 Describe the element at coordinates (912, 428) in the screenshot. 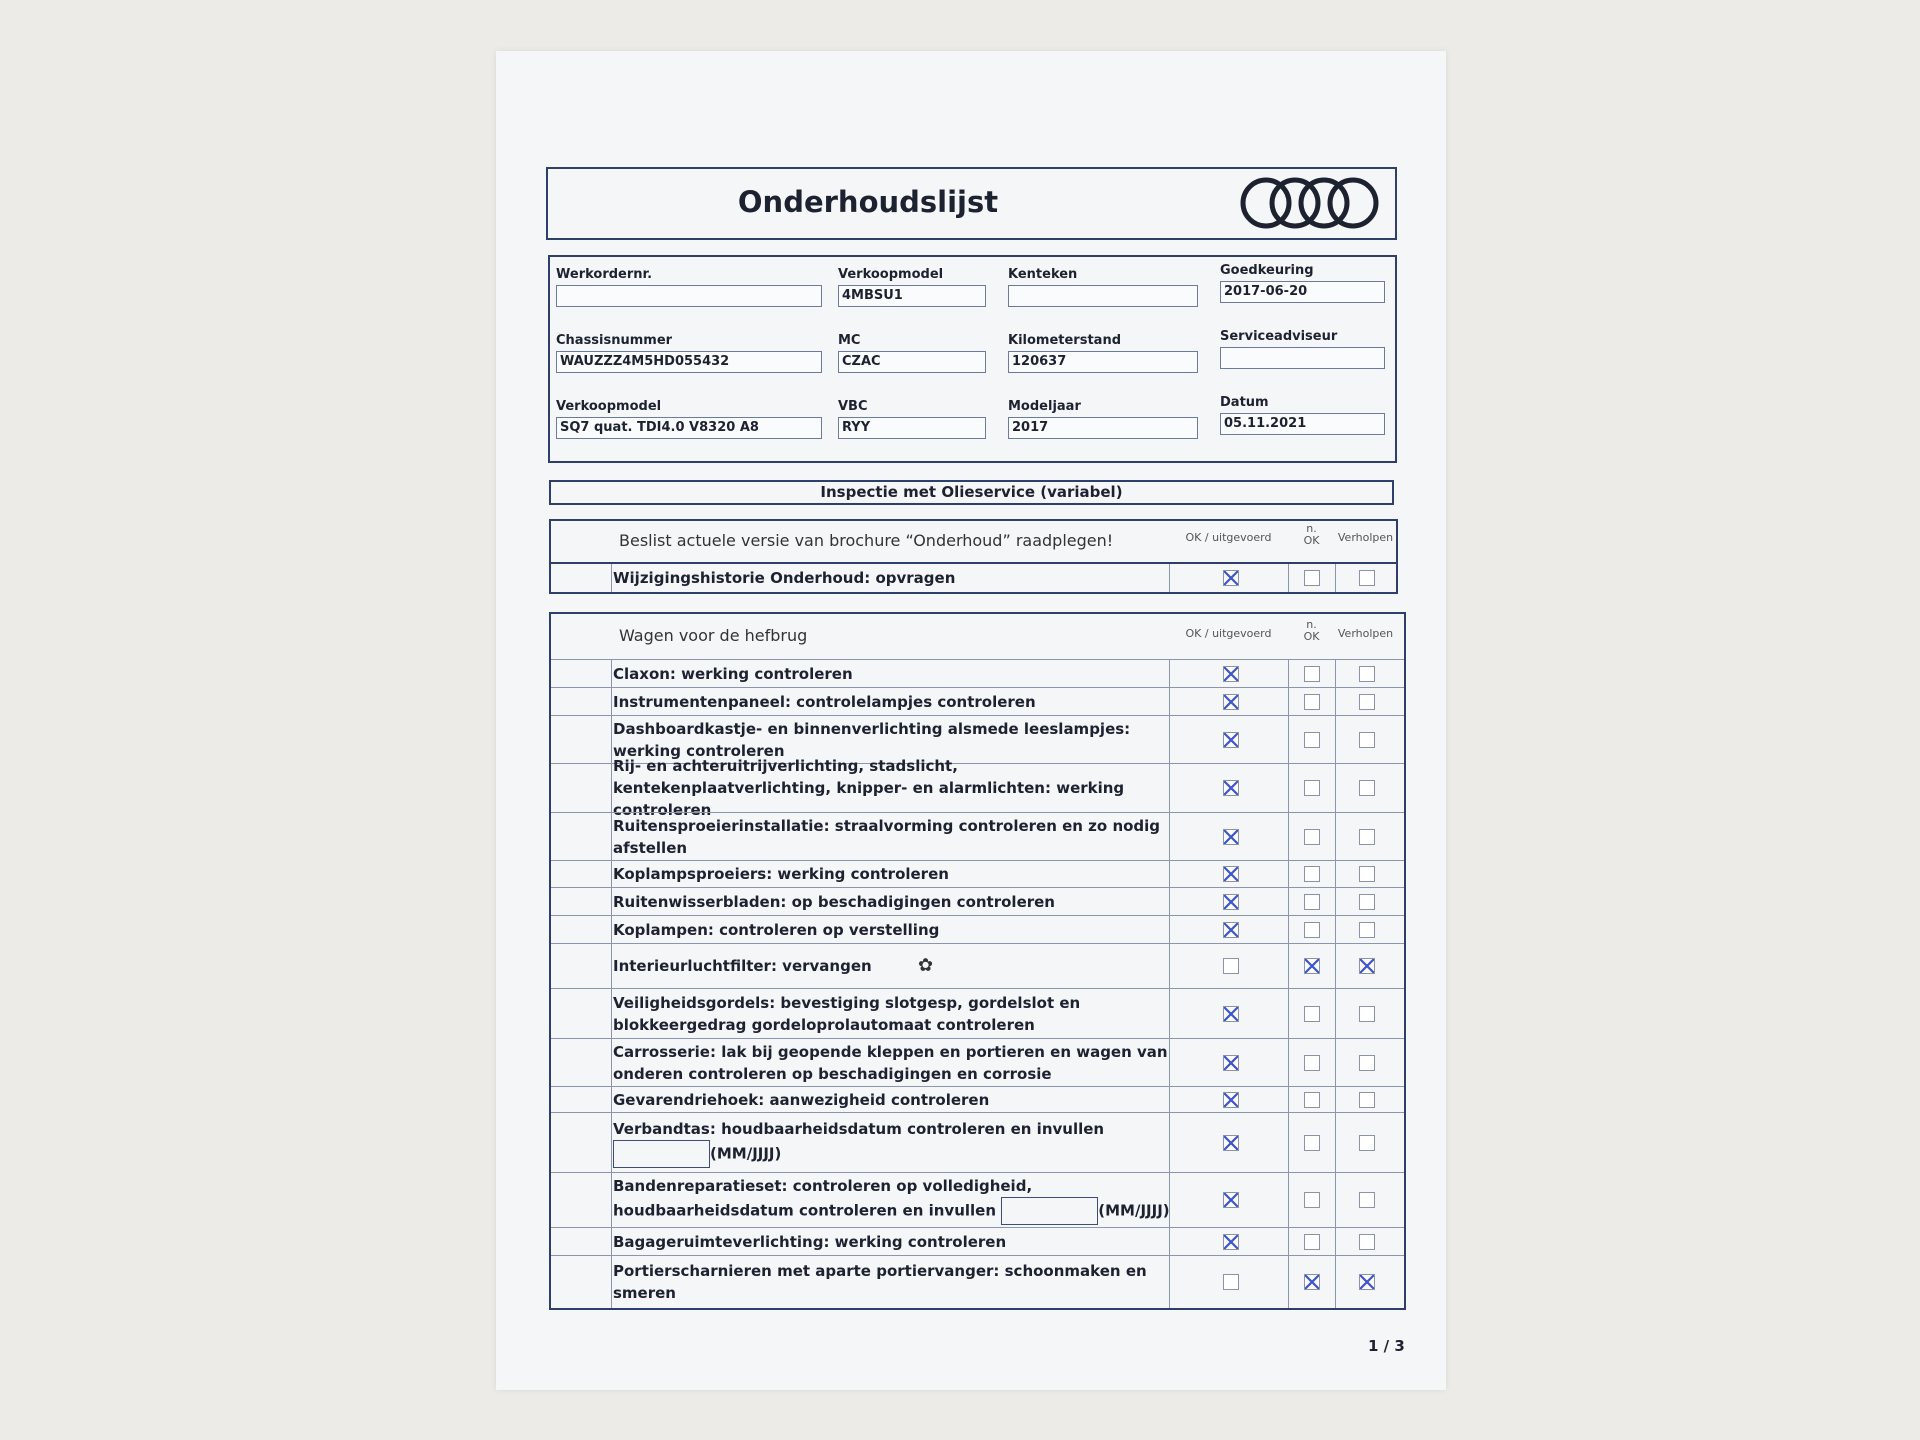

I see `field-value: RYY` at that location.